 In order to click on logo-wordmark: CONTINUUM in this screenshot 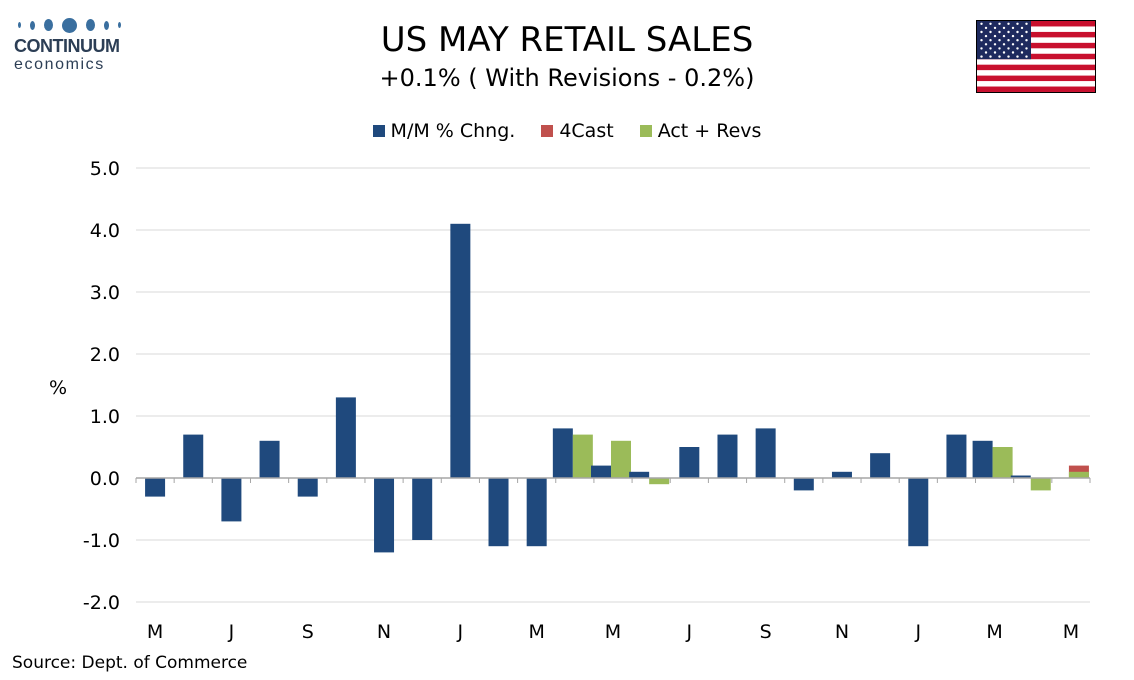, I will do `click(67, 46)`.